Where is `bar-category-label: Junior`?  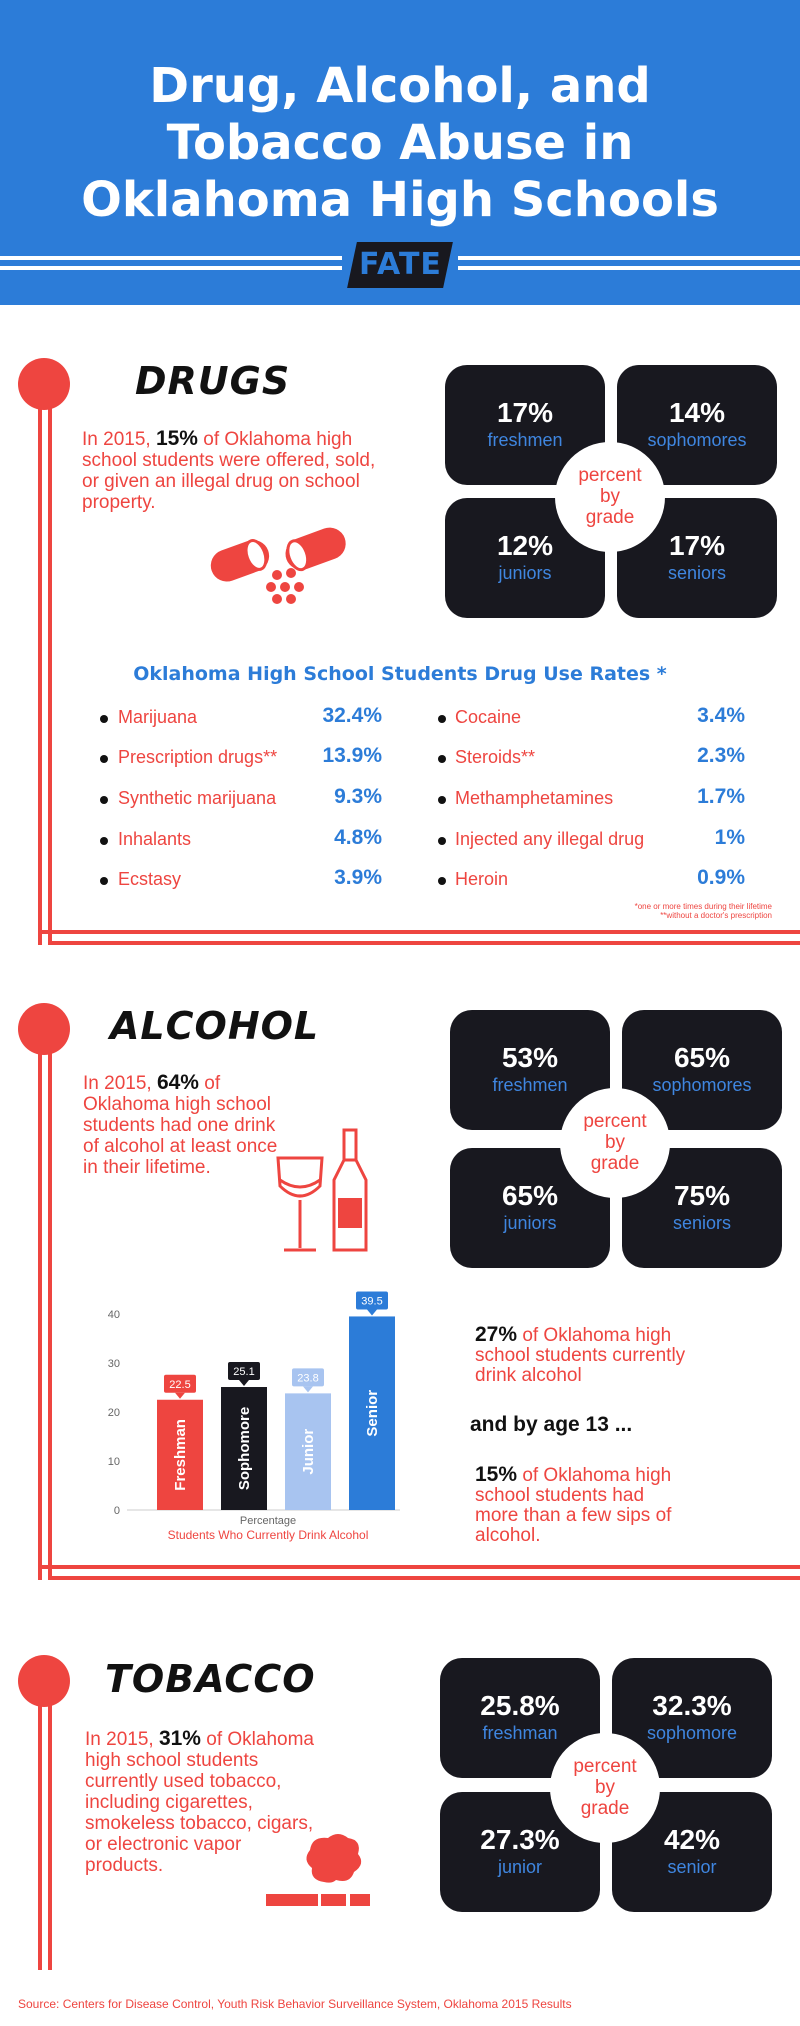 bar-category-label: Junior is located at coordinates (308, 1452).